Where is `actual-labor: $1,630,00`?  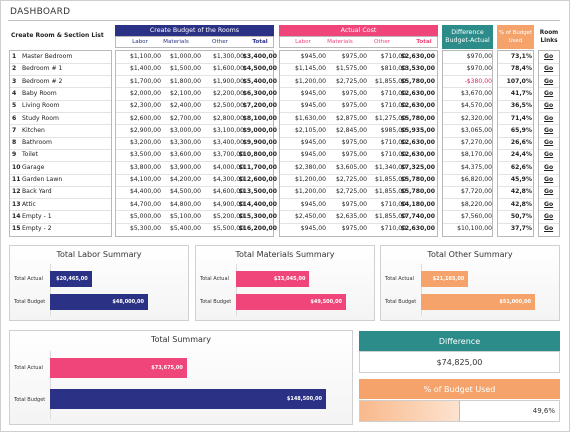
actual-labor: $1,630,00 is located at coordinates (310, 118).